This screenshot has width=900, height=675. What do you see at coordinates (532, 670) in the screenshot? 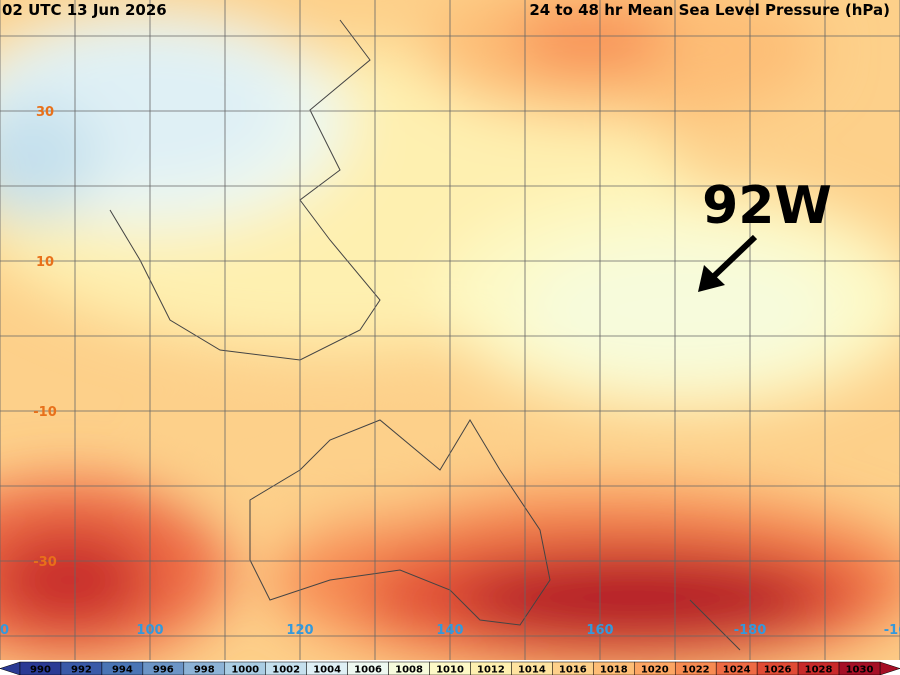
I see `colorbar-label: 1014` at bounding box center [532, 670].